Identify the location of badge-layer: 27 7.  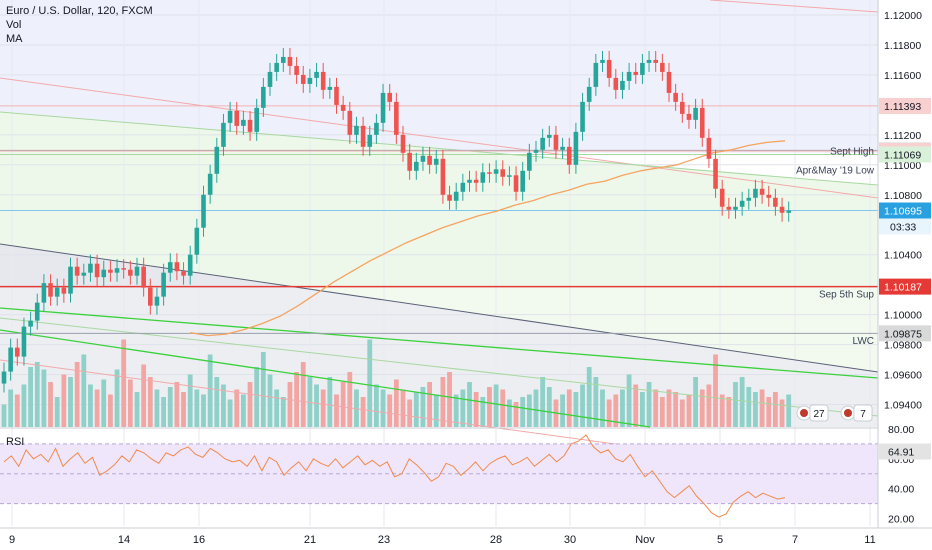
(834, 413).